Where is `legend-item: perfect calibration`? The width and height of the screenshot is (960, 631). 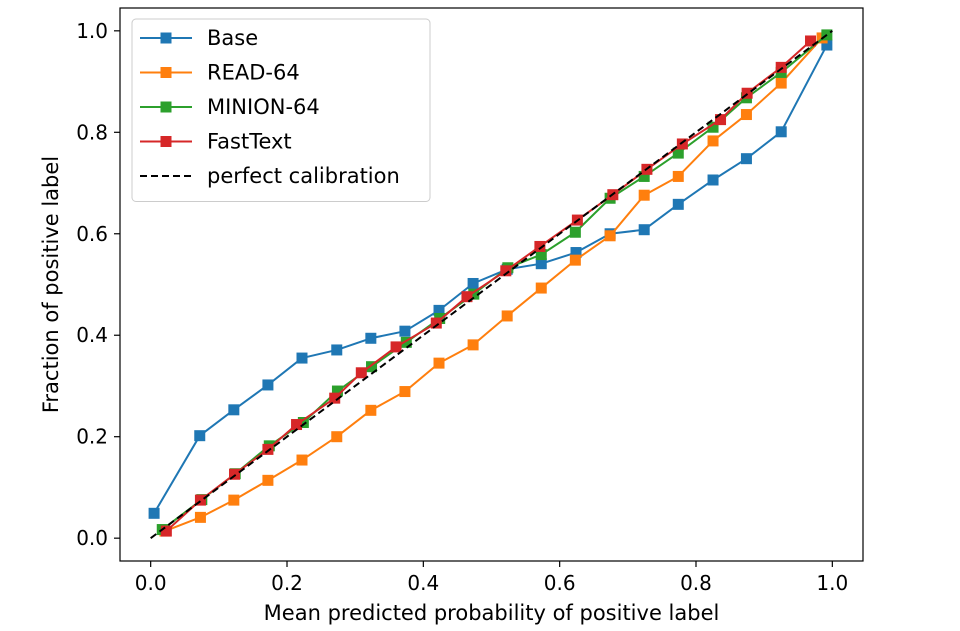 legend-item: perfect calibration is located at coordinates (270, 176).